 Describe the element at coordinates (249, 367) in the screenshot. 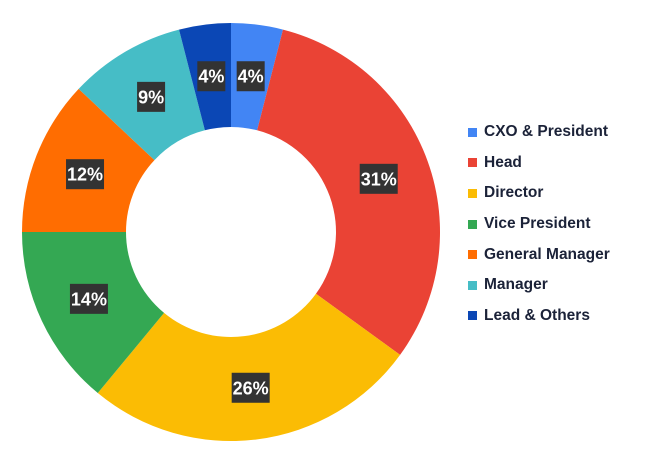

I see `slice-director` at that location.